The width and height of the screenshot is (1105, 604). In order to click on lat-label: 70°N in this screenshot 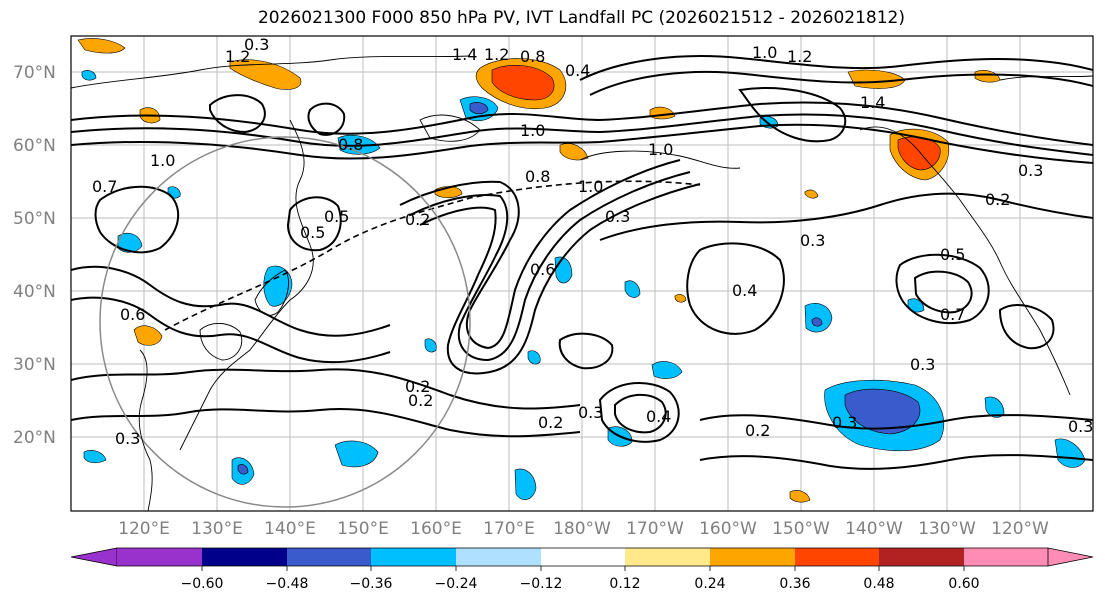, I will do `click(34, 73)`.